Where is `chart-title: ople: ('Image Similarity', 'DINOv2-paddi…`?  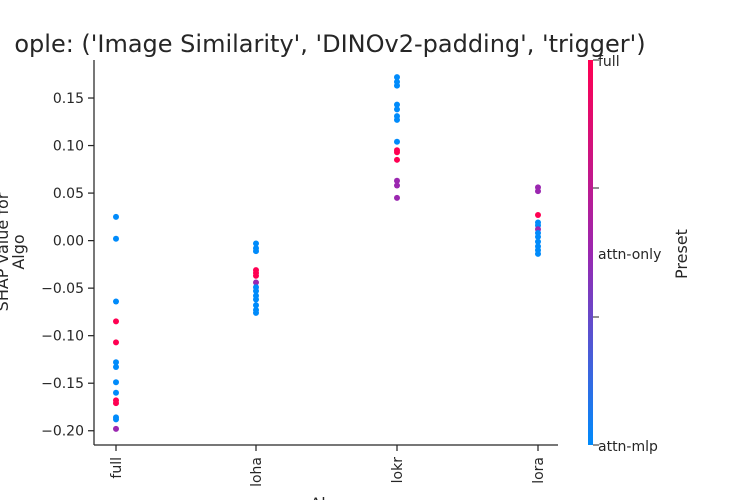 chart-title: ople: ('Image Similarity', 'DINOv2-paddi… is located at coordinates (329, 44).